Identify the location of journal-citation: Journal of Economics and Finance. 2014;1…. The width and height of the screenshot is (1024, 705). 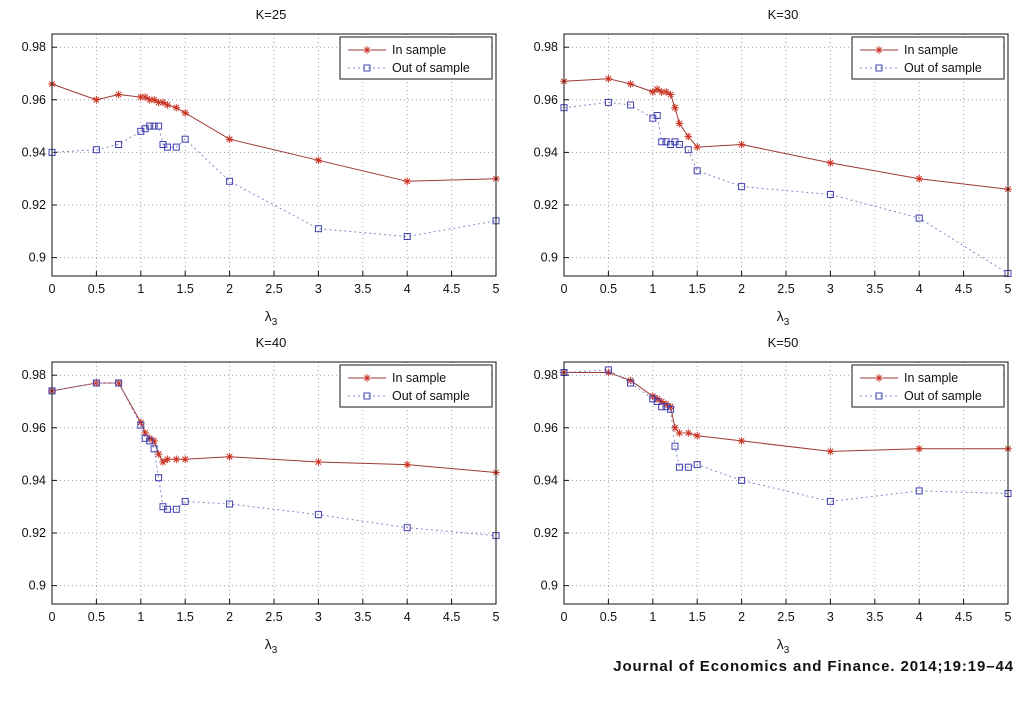
(813, 666).